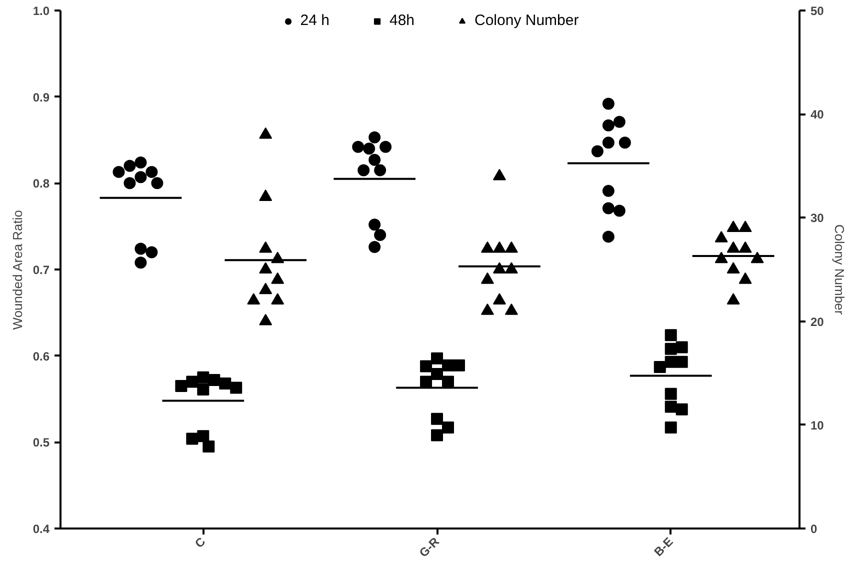 The image size is (859, 568). What do you see at coordinates (817, 11) in the screenshot?
I see `y2-tick-label: 50` at bounding box center [817, 11].